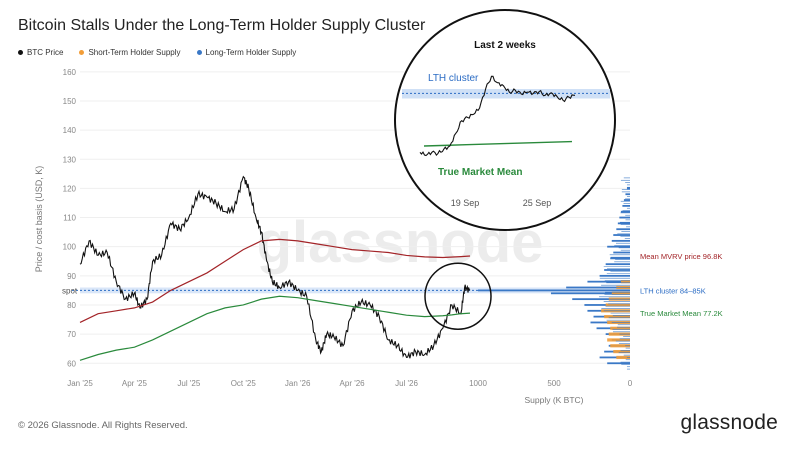 Image resolution: width=800 pixels, height=450 pixels. Describe the element at coordinates (553, 400) in the screenshot. I see `x-axis-label-supply: Supply (K BTC)` at that location.